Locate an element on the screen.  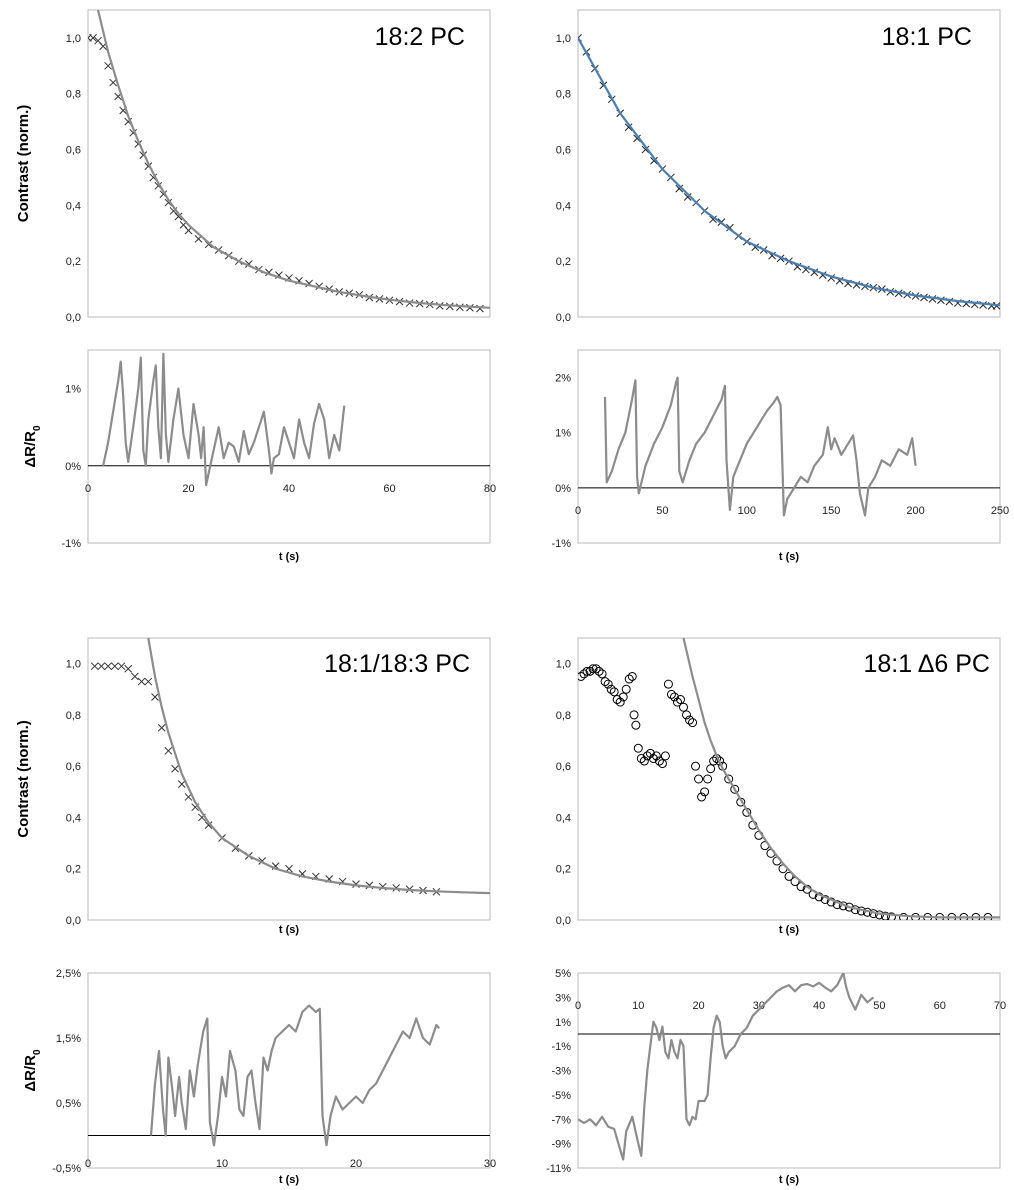
y-tick-label: 3% is located at coordinates (563, 998).